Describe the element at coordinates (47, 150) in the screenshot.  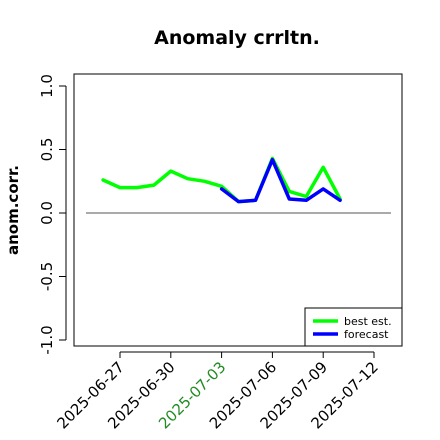
I see `y-tick-label: 0.5` at that location.